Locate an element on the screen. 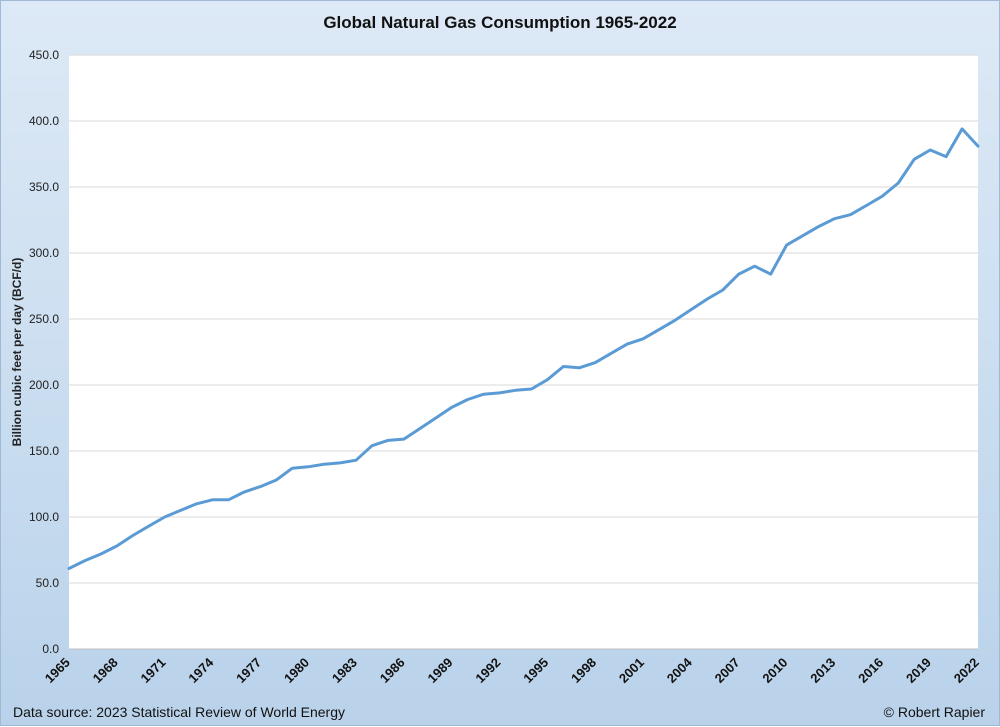 The image size is (1000, 727). x-tick-label: 1971 is located at coordinates (153, 670).